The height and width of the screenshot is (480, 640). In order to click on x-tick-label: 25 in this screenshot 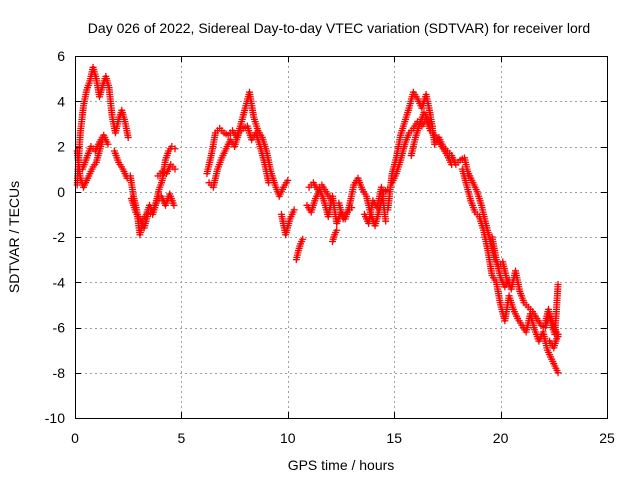, I will do `click(607, 438)`.